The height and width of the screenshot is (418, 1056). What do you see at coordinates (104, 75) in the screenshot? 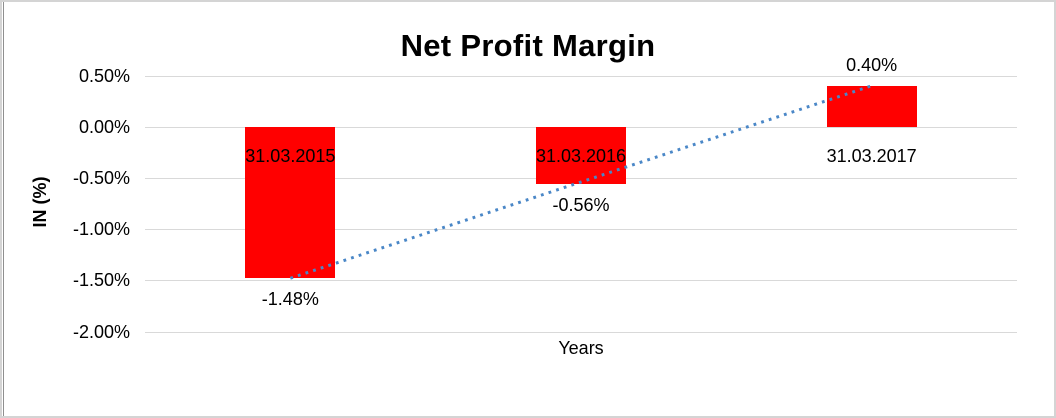
I see `y-tick-label: 0.50%` at bounding box center [104, 75].